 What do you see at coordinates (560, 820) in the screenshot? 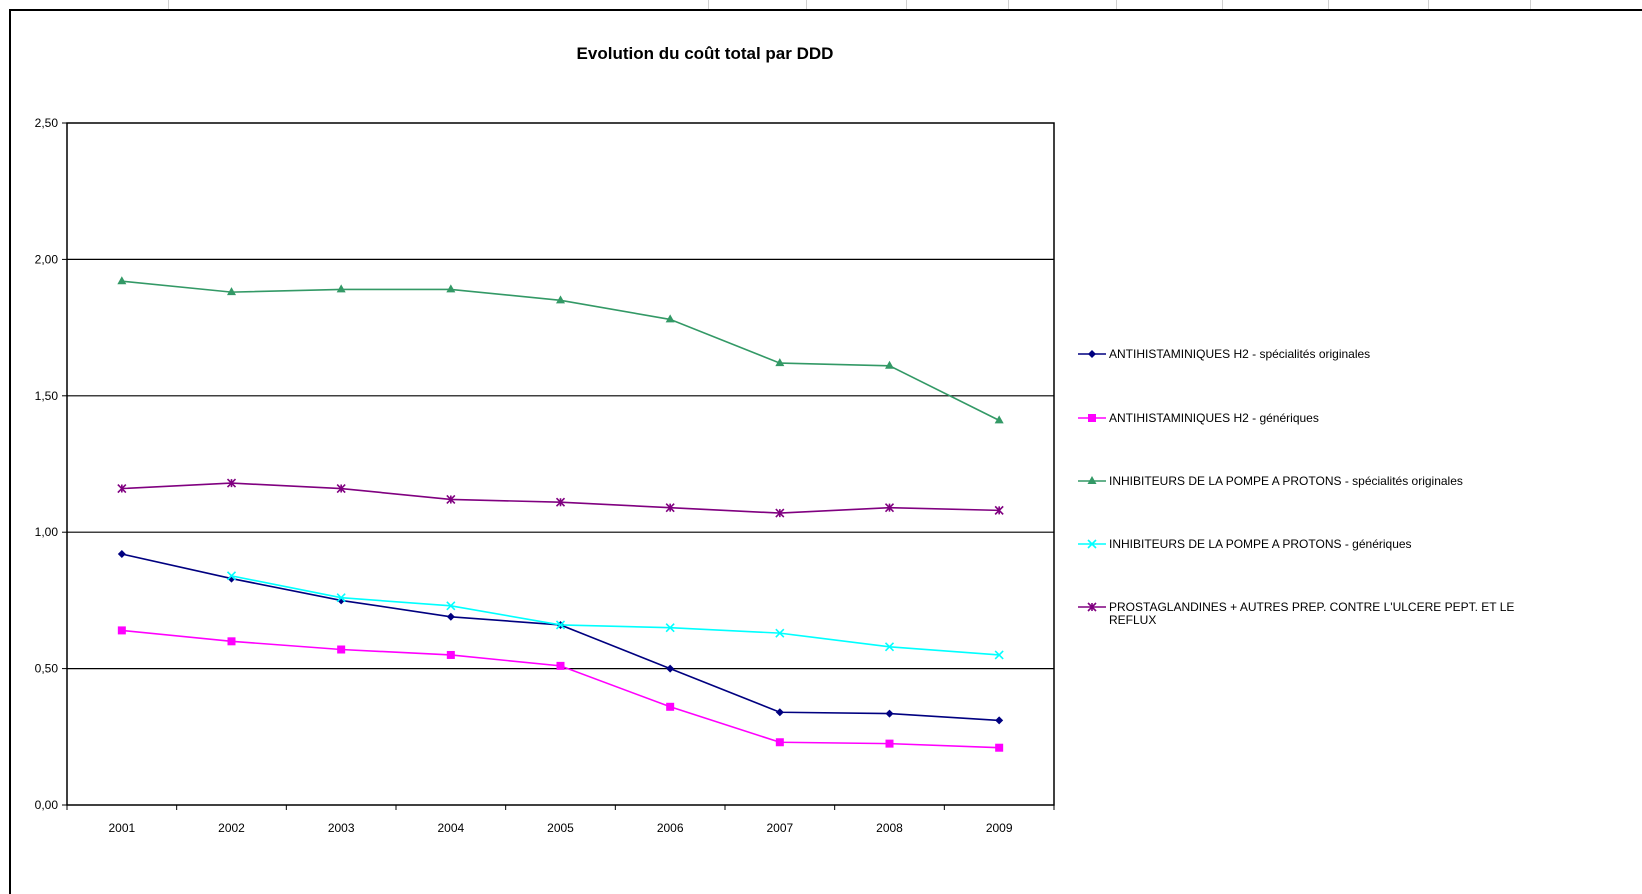
I see `x-axis: 2001 2002 2003 2004 2005 2006 2007 2008 2009` at bounding box center [560, 820].